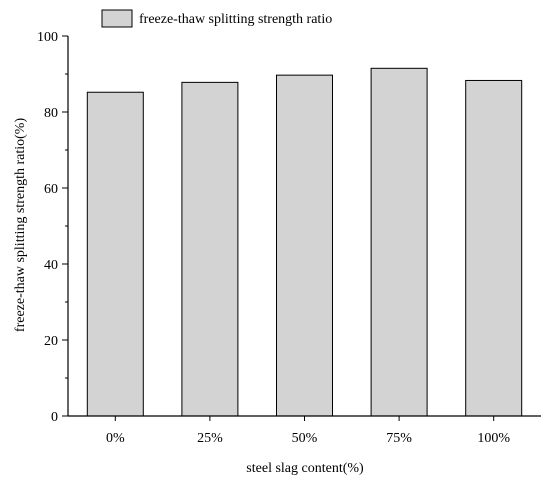  What do you see at coordinates (51, 113) in the screenshot?
I see `y-tick-label: 80` at bounding box center [51, 113].